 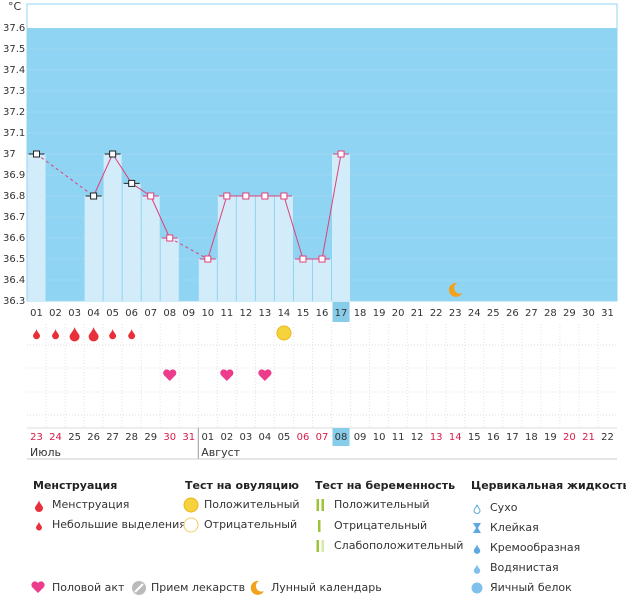 What do you see at coordinates (265, 437) in the screenshot?
I see `date-label: 04` at bounding box center [265, 437].